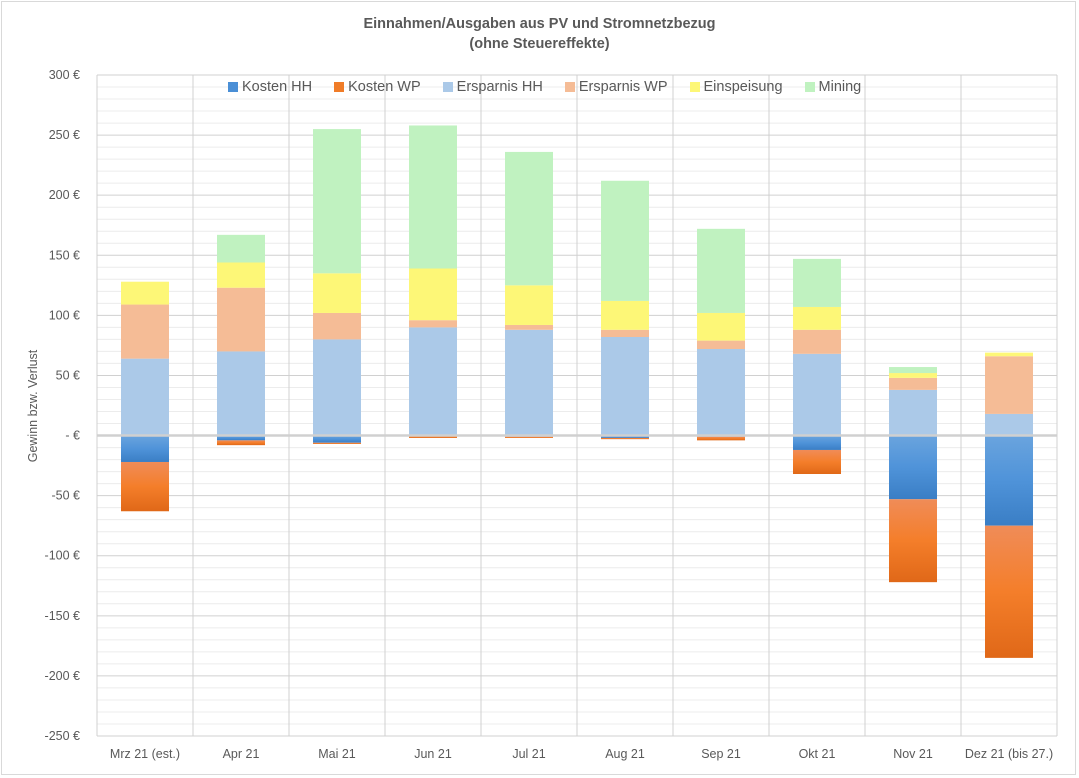 This screenshot has width=1079, height=778. What do you see at coordinates (62, 676) in the screenshot?
I see `y-tick-label: -200 €` at bounding box center [62, 676].